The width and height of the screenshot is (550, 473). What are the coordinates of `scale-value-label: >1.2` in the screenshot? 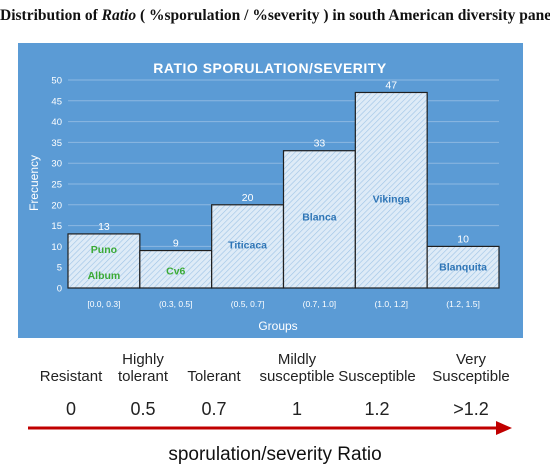 It's located at (471, 409).